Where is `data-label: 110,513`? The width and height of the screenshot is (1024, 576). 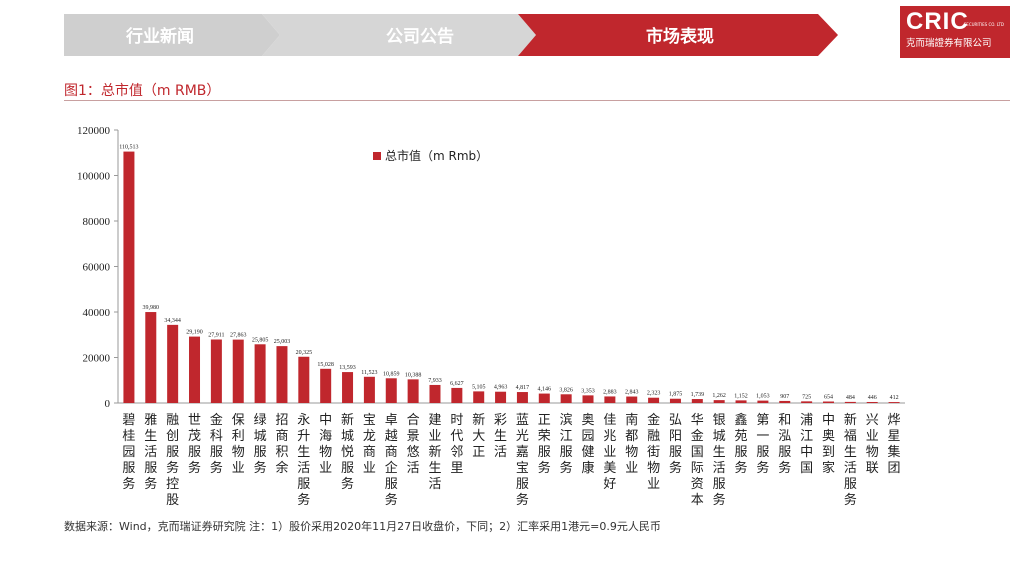 data-label: 110,513 is located at coordinates (128, 148).